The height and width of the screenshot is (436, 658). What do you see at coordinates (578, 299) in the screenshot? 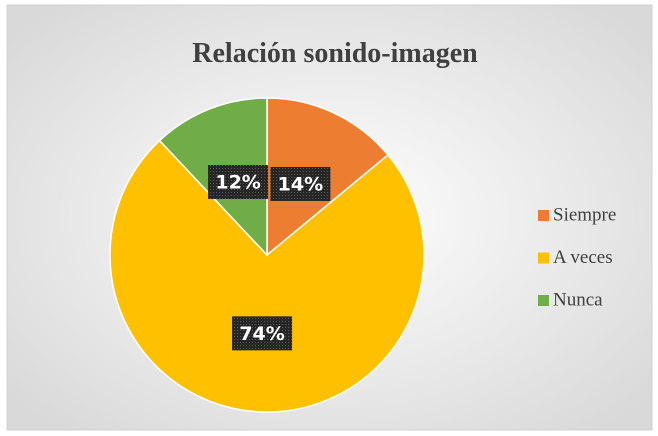
I see `legend-label: Nunca` at bounding box center [578, 299].